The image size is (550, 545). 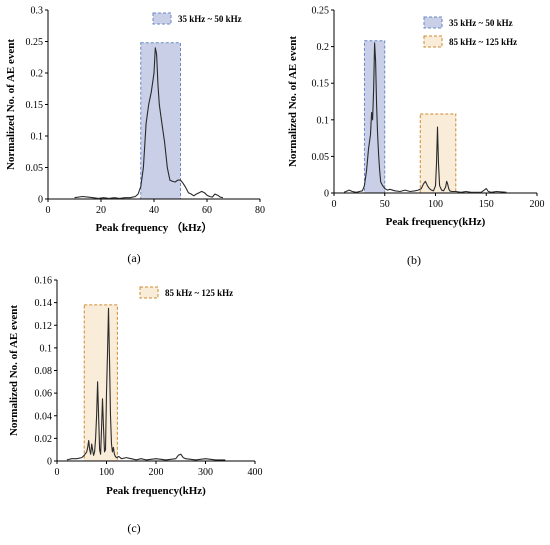 I want to click on x-tick-label: 20, so click(x=101, y=210).